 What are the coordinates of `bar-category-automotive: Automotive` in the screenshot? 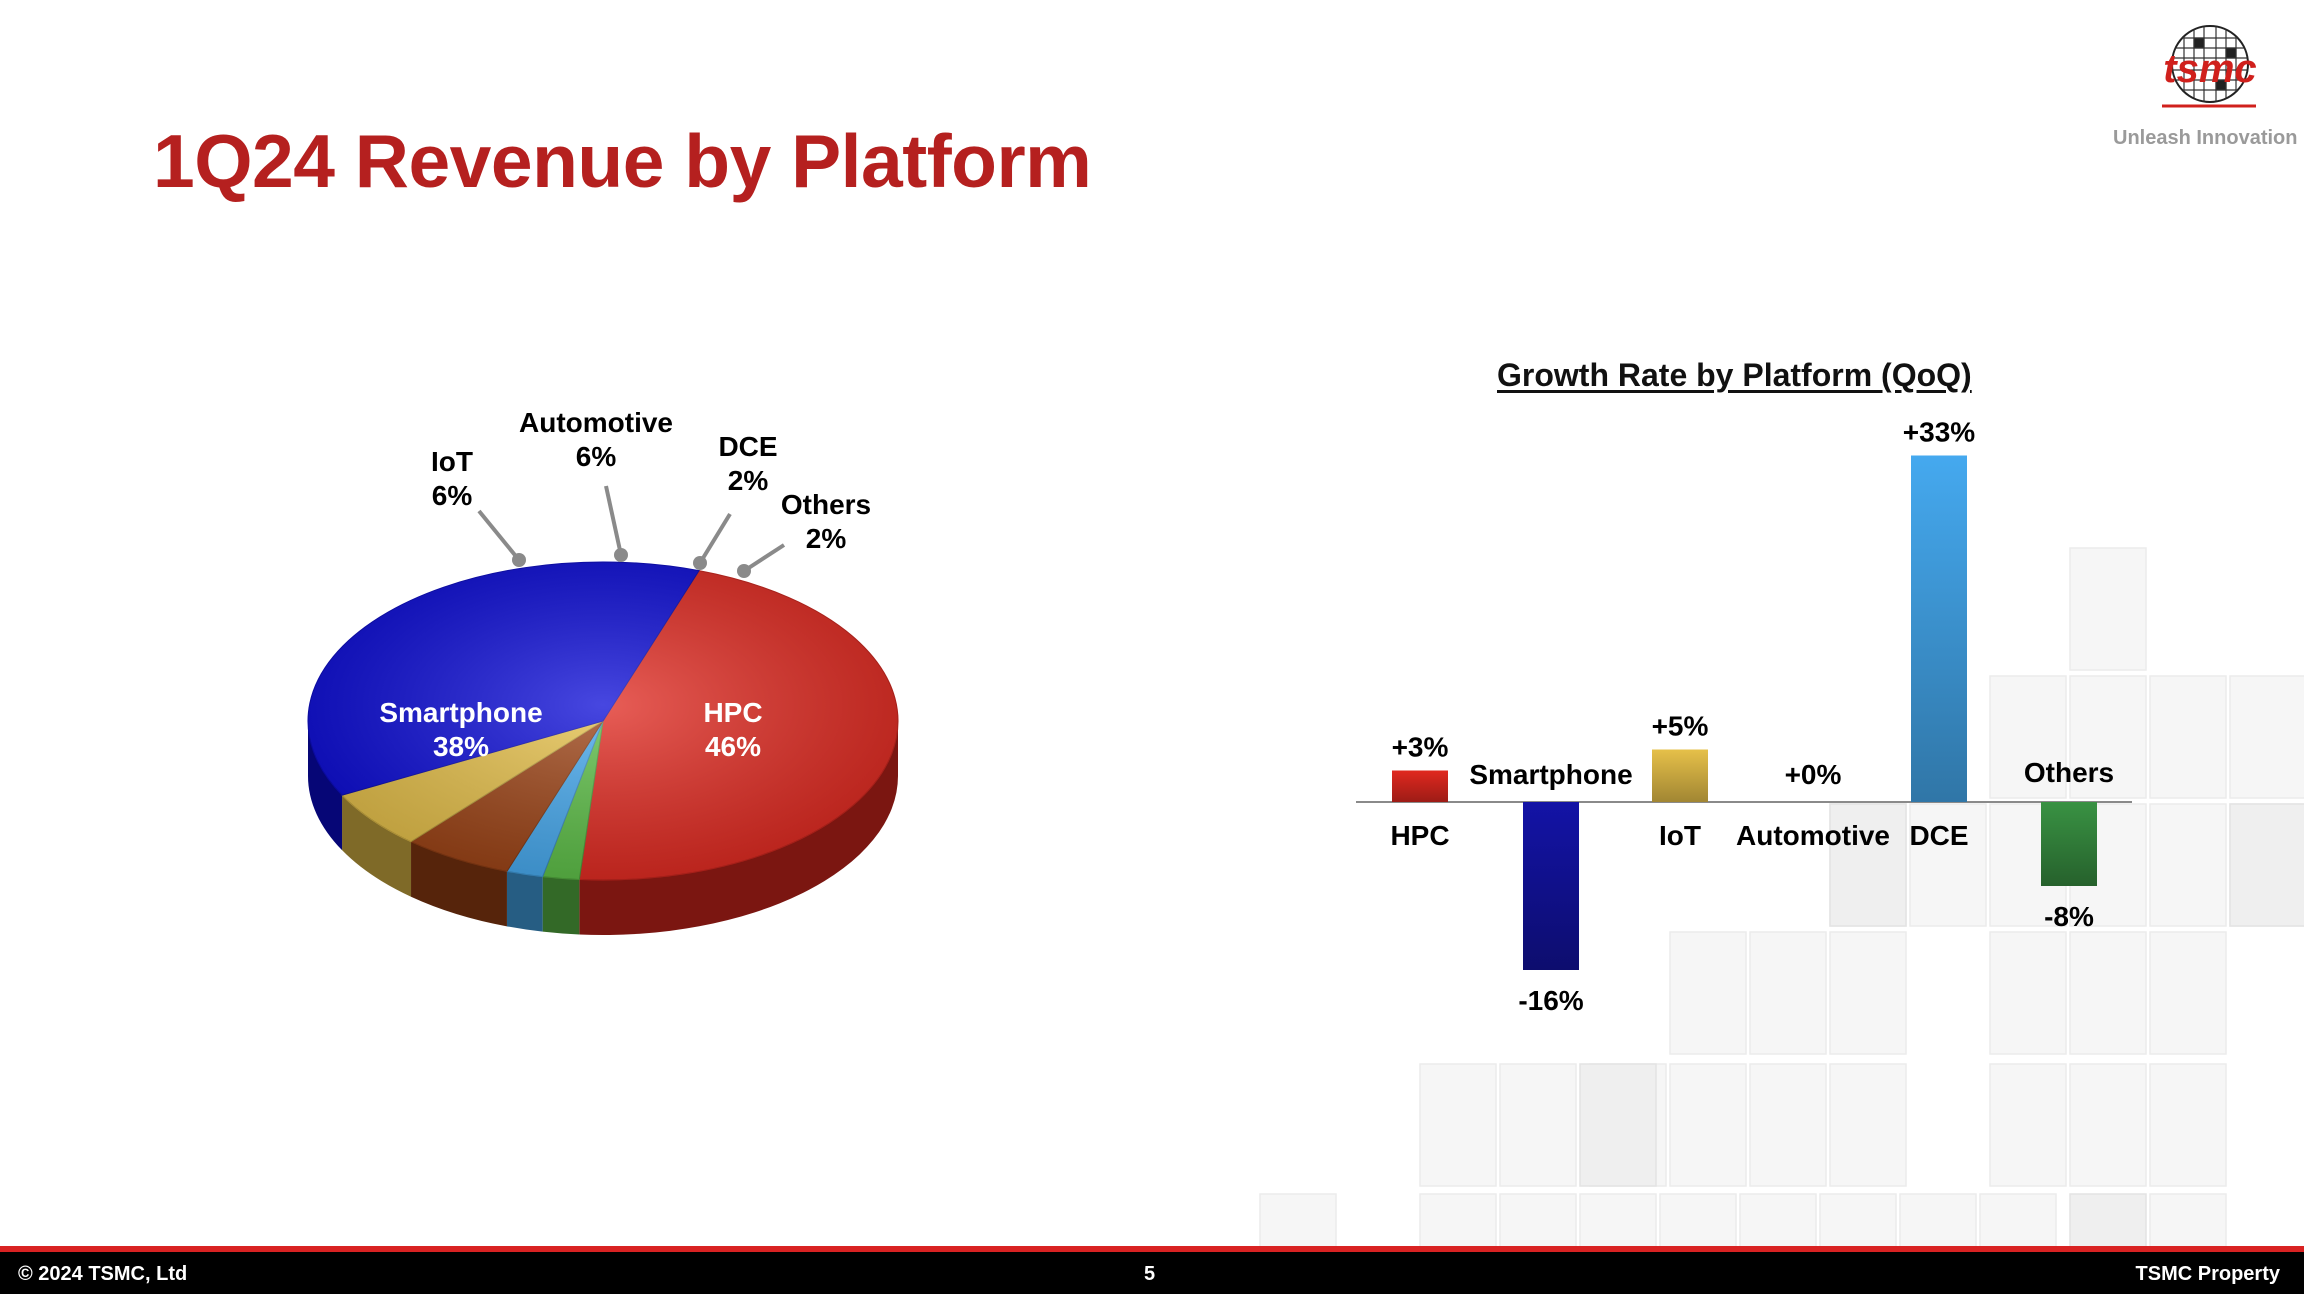 It's located at (1813, 835).